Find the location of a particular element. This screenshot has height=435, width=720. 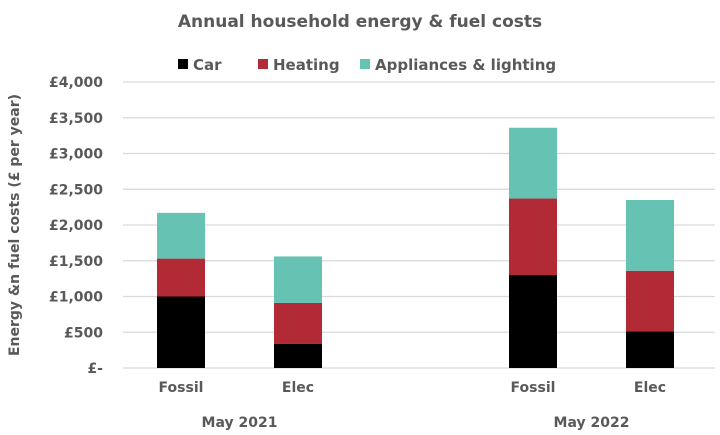

legend-label: Heating is located at coordinates (306, 65).